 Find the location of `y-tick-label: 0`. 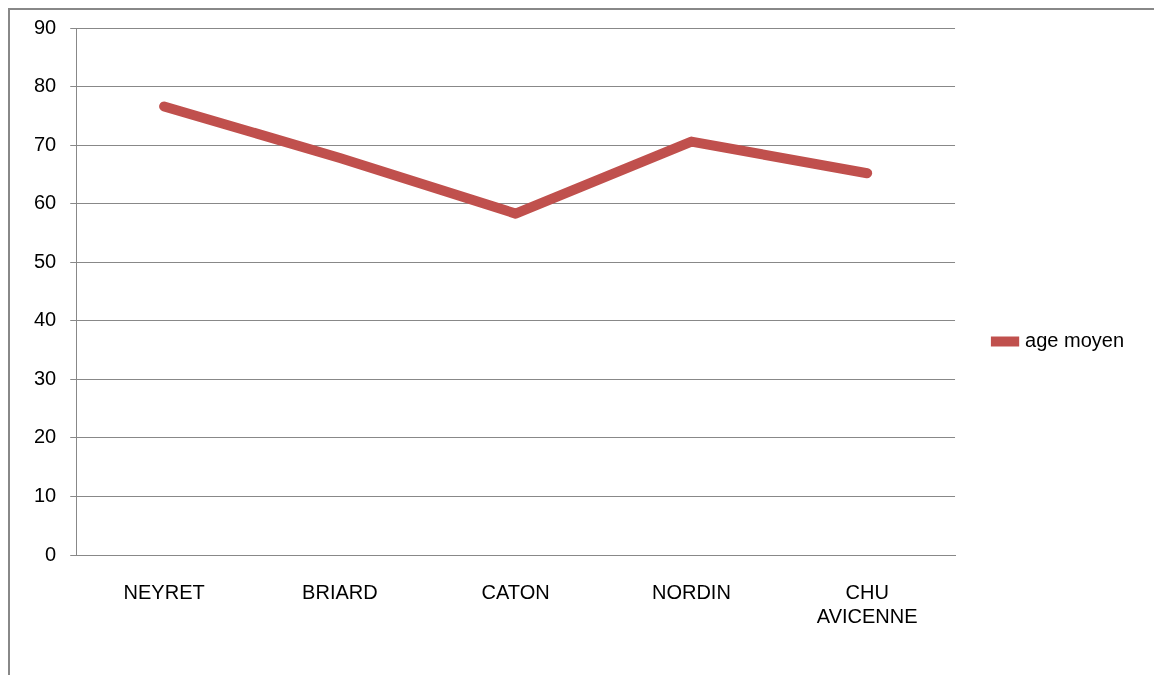

y-tick-label: 0 is located at coordinates (51, 553).